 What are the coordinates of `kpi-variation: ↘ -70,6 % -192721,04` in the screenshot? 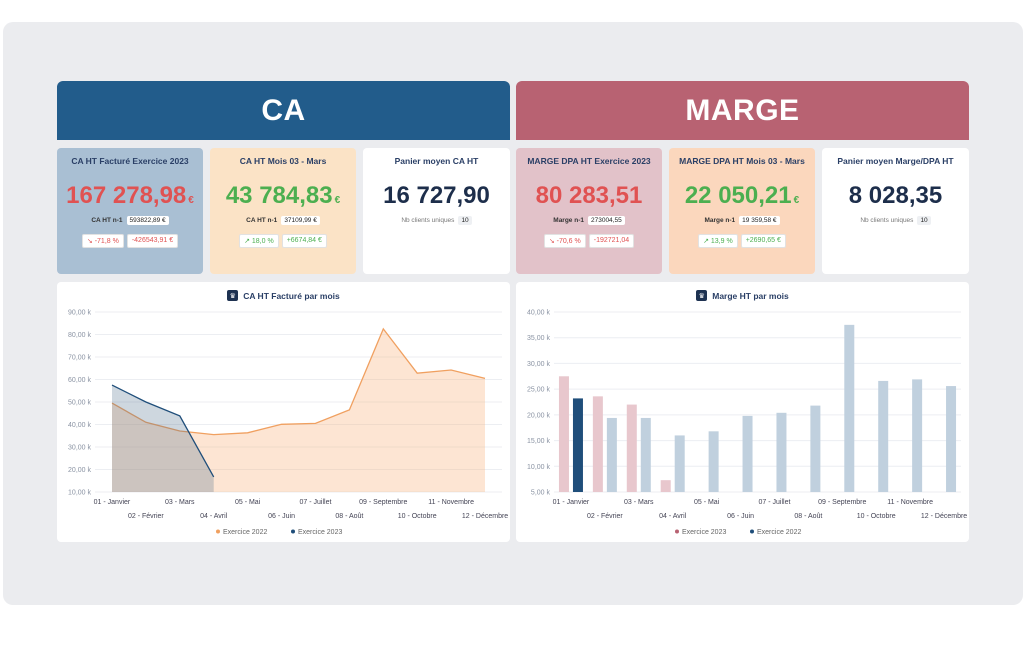 It's located at (589, 241).